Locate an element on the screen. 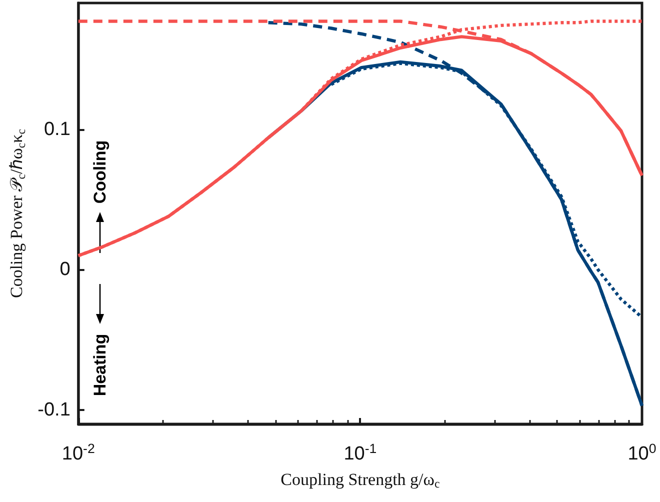 The width and height of the screenshot is (660, 502). y-tick-label: -0.1 is located at coordinates (54, 409).